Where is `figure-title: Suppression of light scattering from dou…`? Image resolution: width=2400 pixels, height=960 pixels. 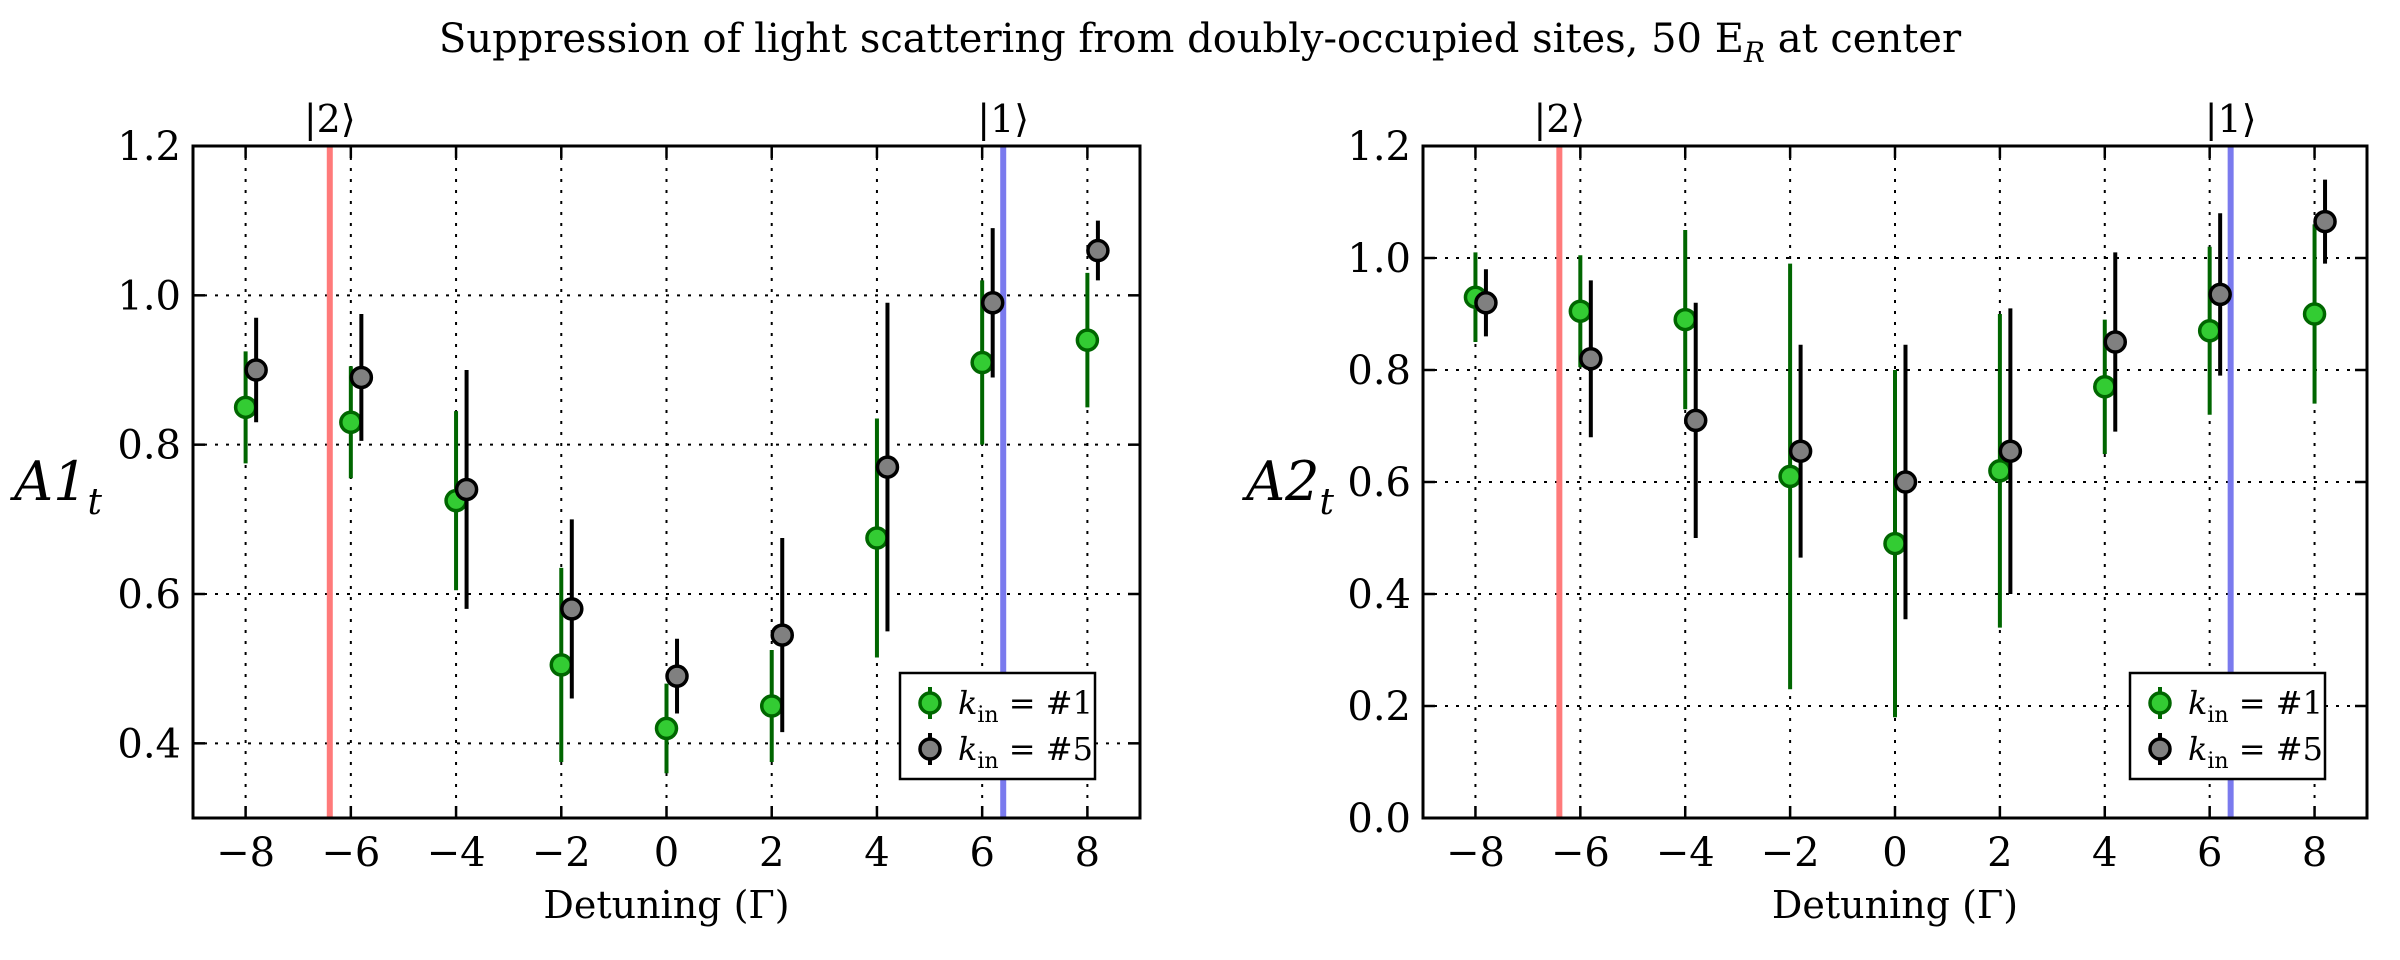
figure-title: Suppression of light scattering from dou… is located at coordinates (1200, 42).